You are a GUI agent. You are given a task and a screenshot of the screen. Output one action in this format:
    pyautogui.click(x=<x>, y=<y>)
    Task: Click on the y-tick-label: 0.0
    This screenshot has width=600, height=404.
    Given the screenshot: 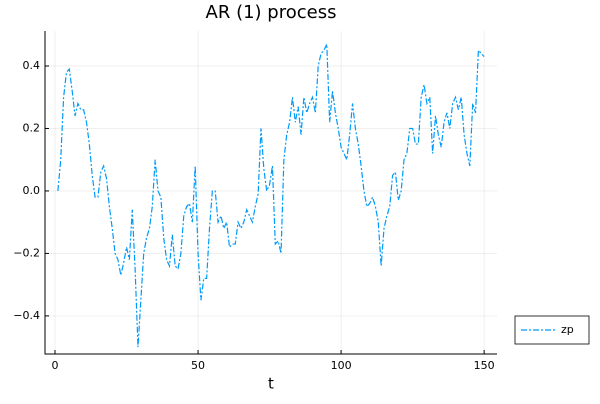 What is the action you would take?
    pyautogui.click(x=32, y=190)
    